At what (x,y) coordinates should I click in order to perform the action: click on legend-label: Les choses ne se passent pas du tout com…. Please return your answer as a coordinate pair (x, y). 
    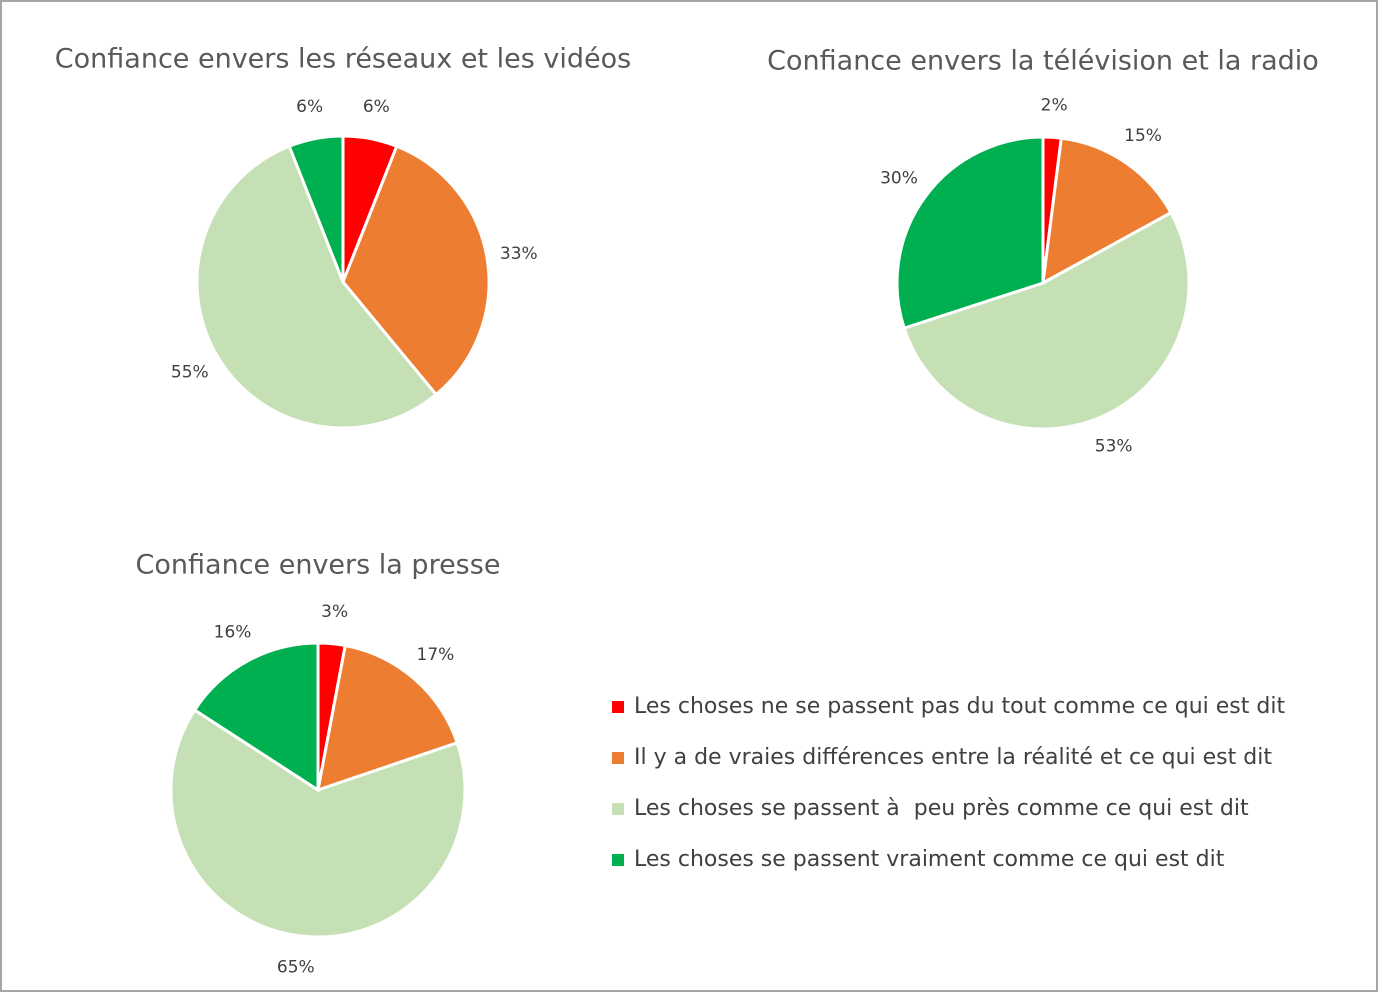
    Looking at the image, I should click on (959, 706).